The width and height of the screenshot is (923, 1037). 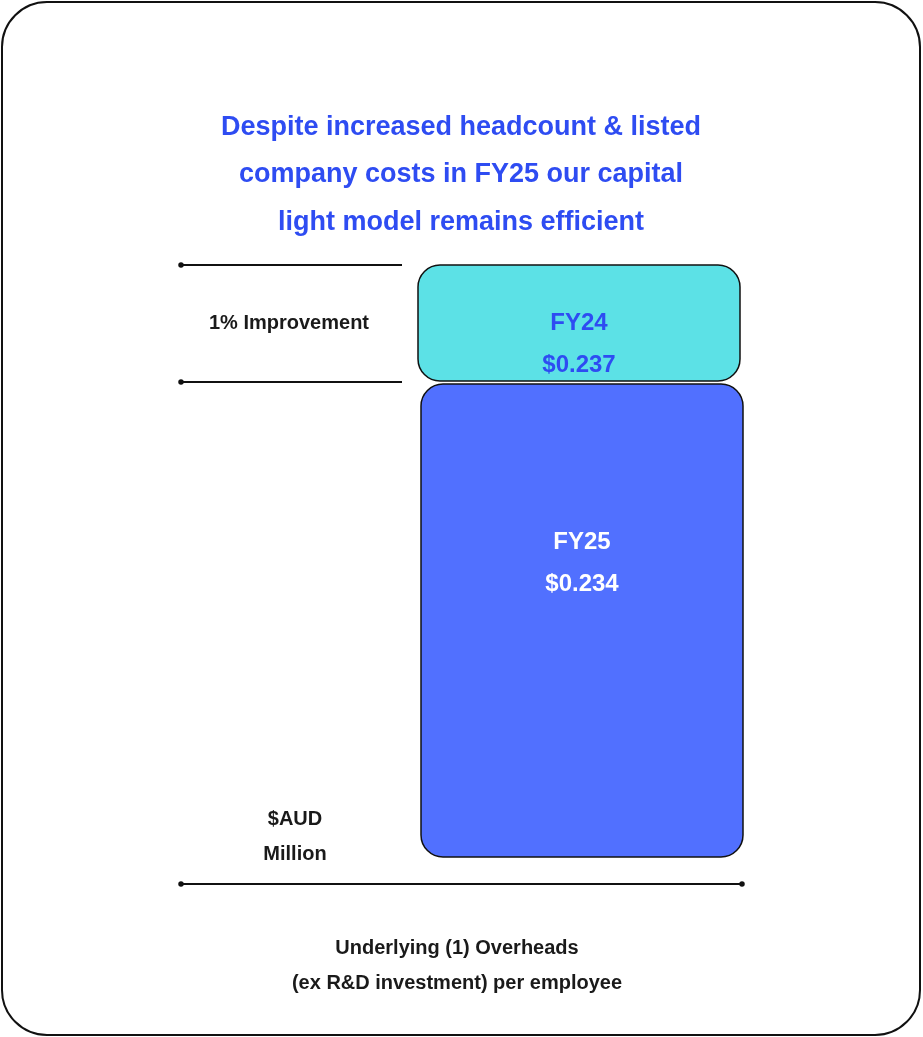 What do you see at coordinates (295, 835) in the screenshot?
I see `text: $AUD Million` at bounding box center [295, 835].